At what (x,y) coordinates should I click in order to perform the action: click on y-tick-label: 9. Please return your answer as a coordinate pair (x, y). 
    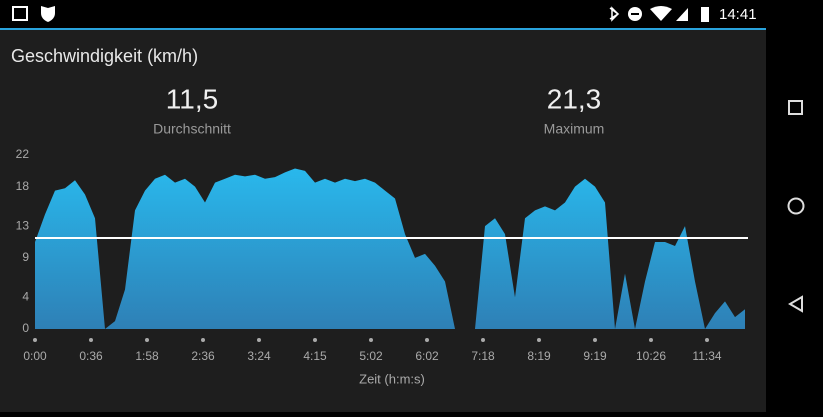
    Looking at the image, I should click on (25, 257).